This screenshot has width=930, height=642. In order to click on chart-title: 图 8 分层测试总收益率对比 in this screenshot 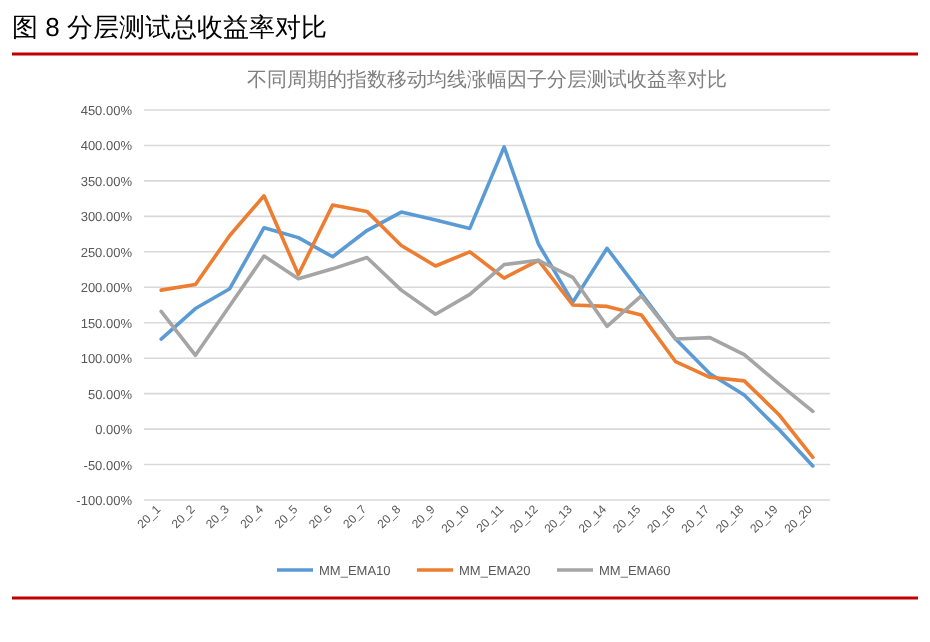, I will do `click(169, 27)`.